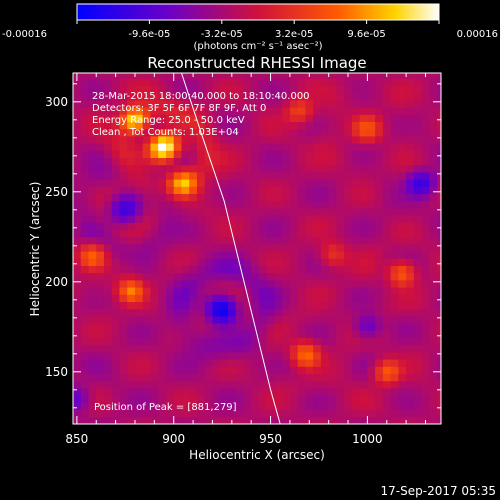 The width and height of the screenshot is (500, 500). Describe the element at coordinates (294, 34) in the screenshot. I see `colorbar-tick-label: 3.2e-05` at that location.